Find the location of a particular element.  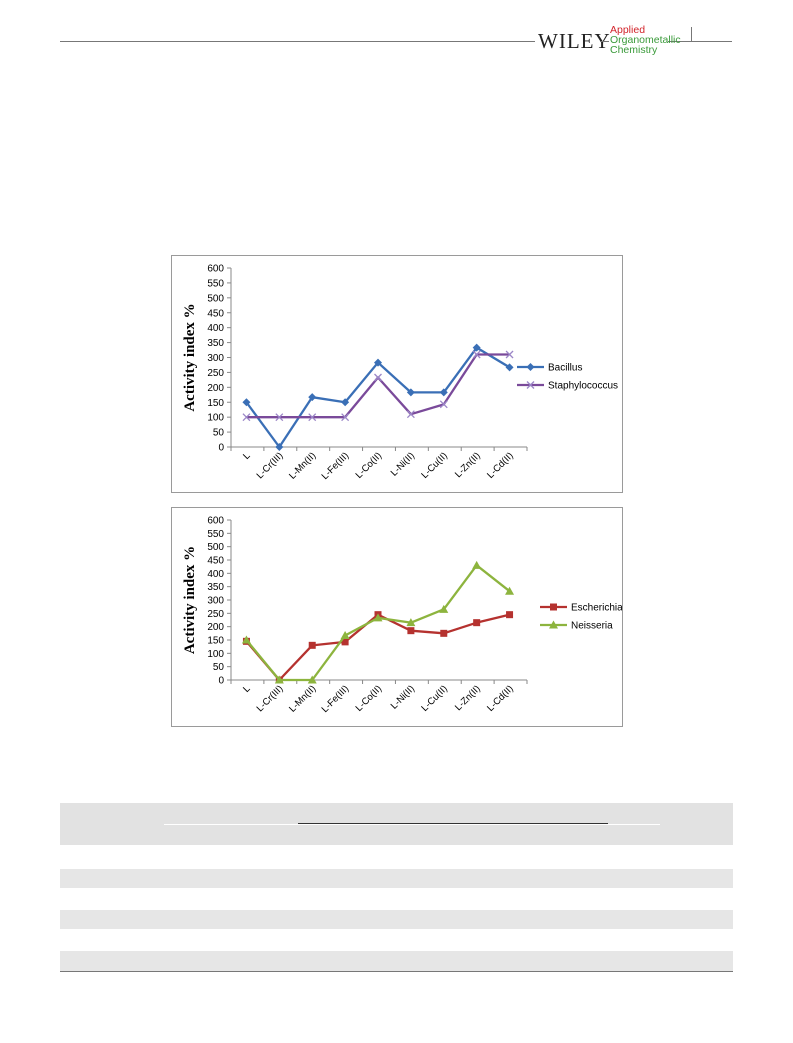

table-header is located at coordinates (396, 824).